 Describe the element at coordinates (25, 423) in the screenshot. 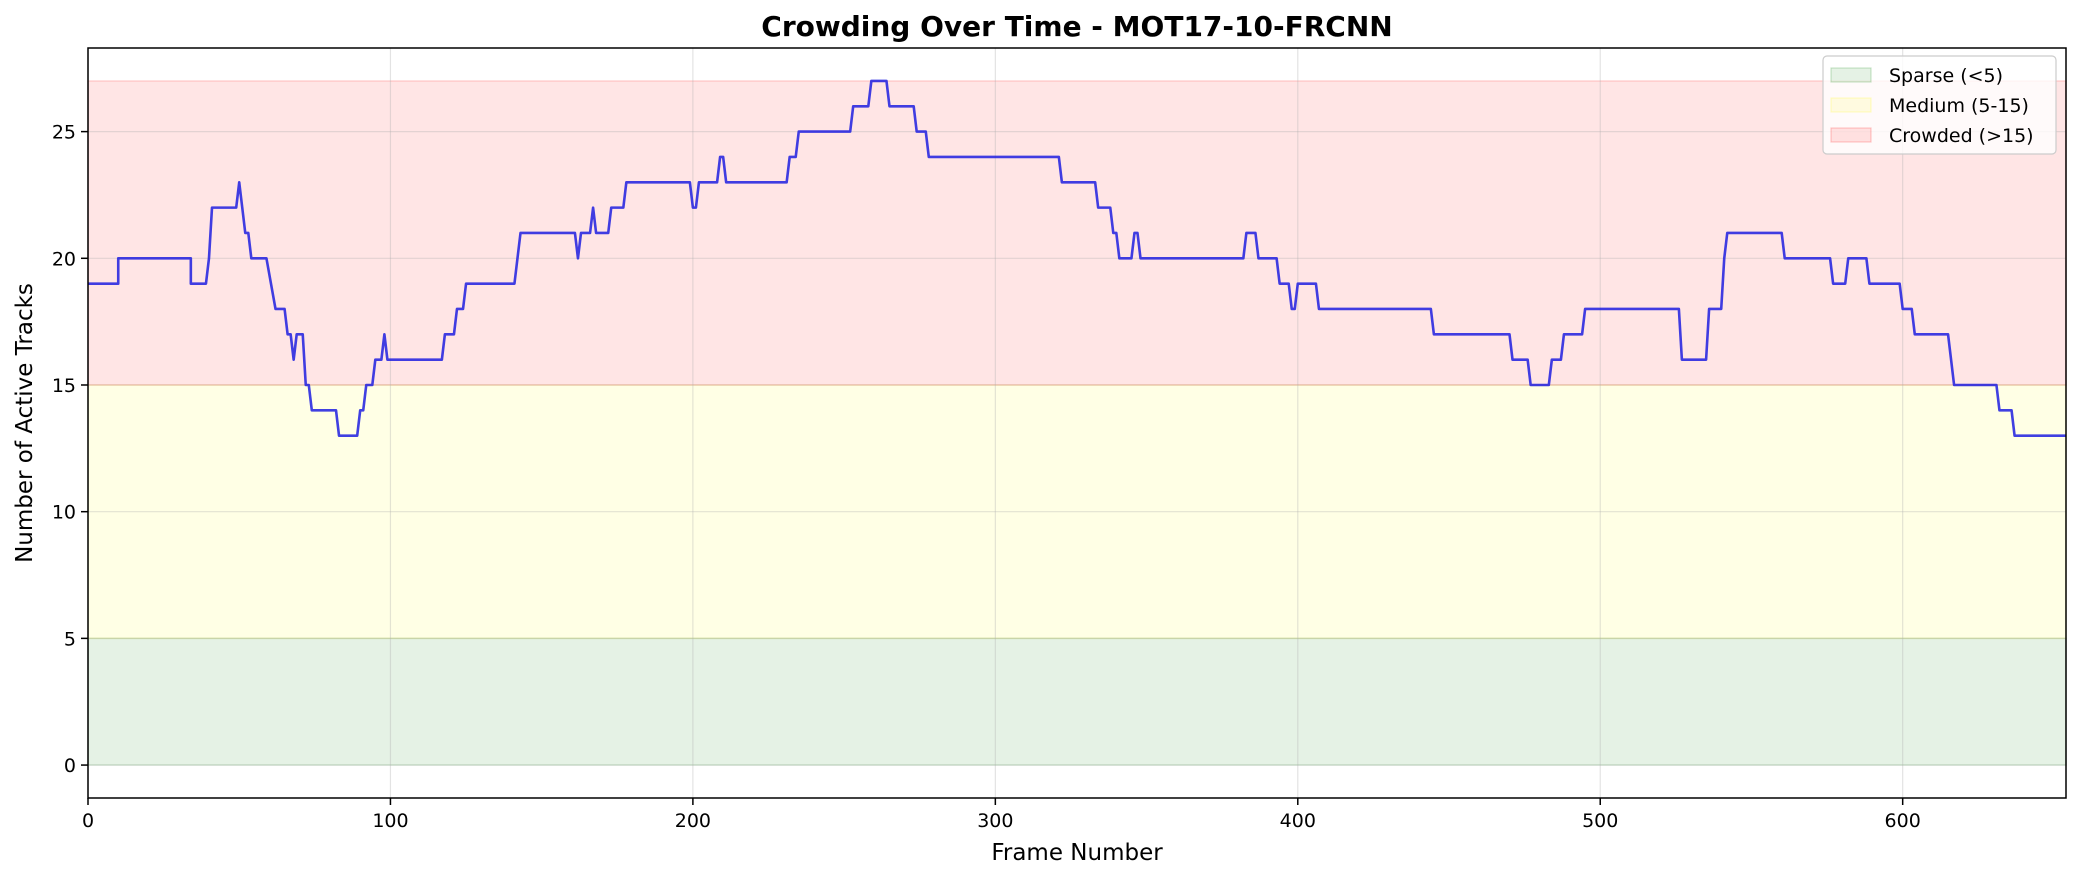

I see `y-axis-label: Number of Active Tracks` at that location.